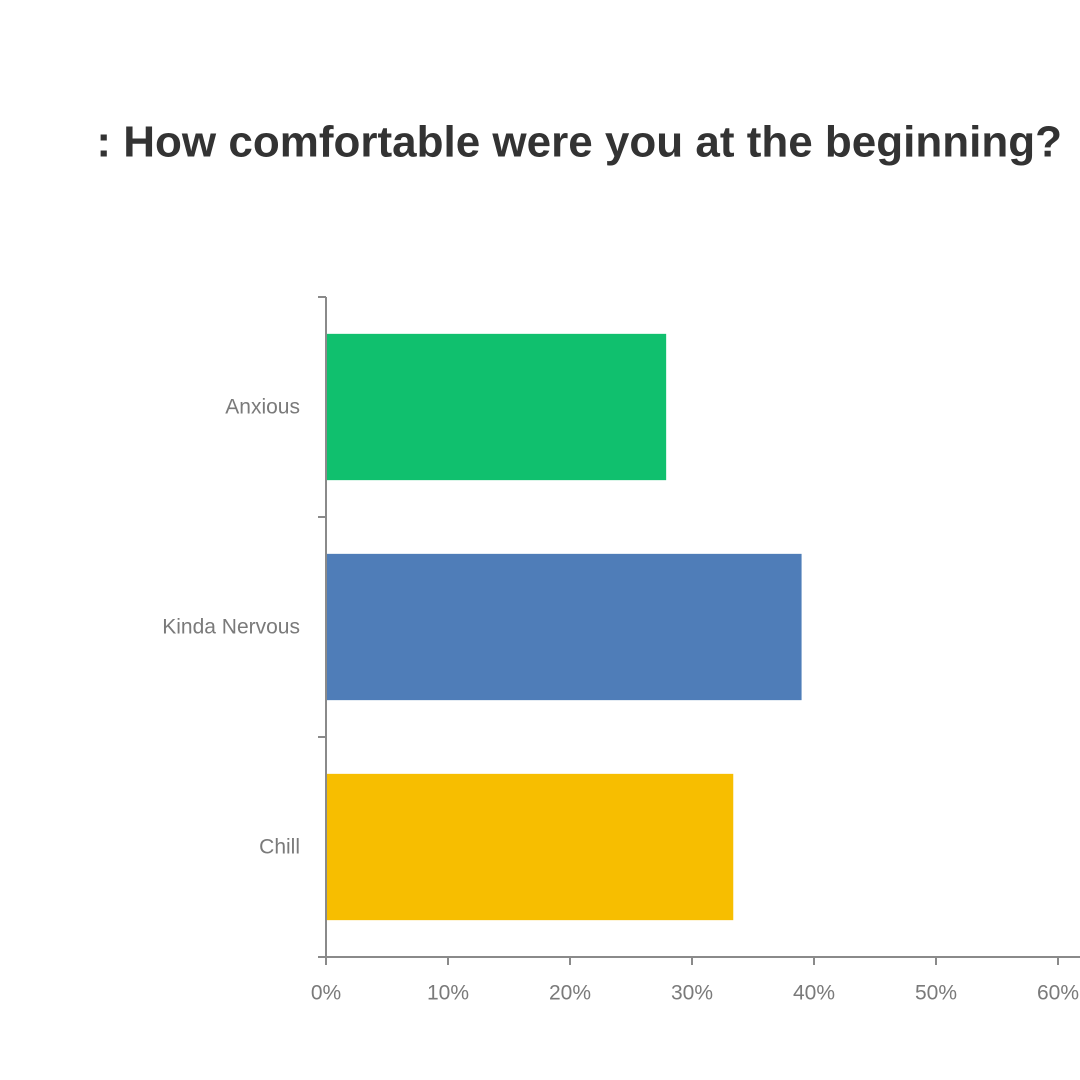  I want to click on x-tick-label: 50%, so click(936, 993).